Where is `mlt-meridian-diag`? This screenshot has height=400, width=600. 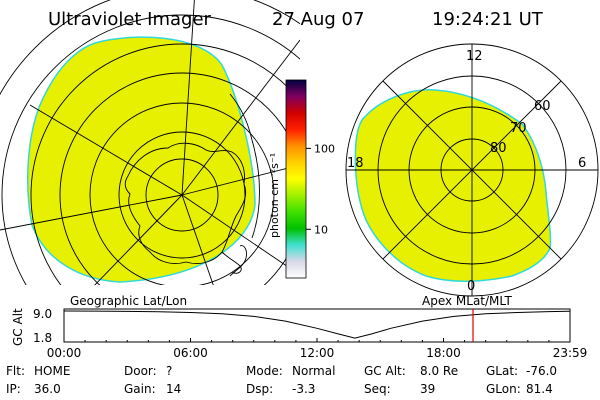
mlt-meridian-diag is located at coordinates (472, 170).